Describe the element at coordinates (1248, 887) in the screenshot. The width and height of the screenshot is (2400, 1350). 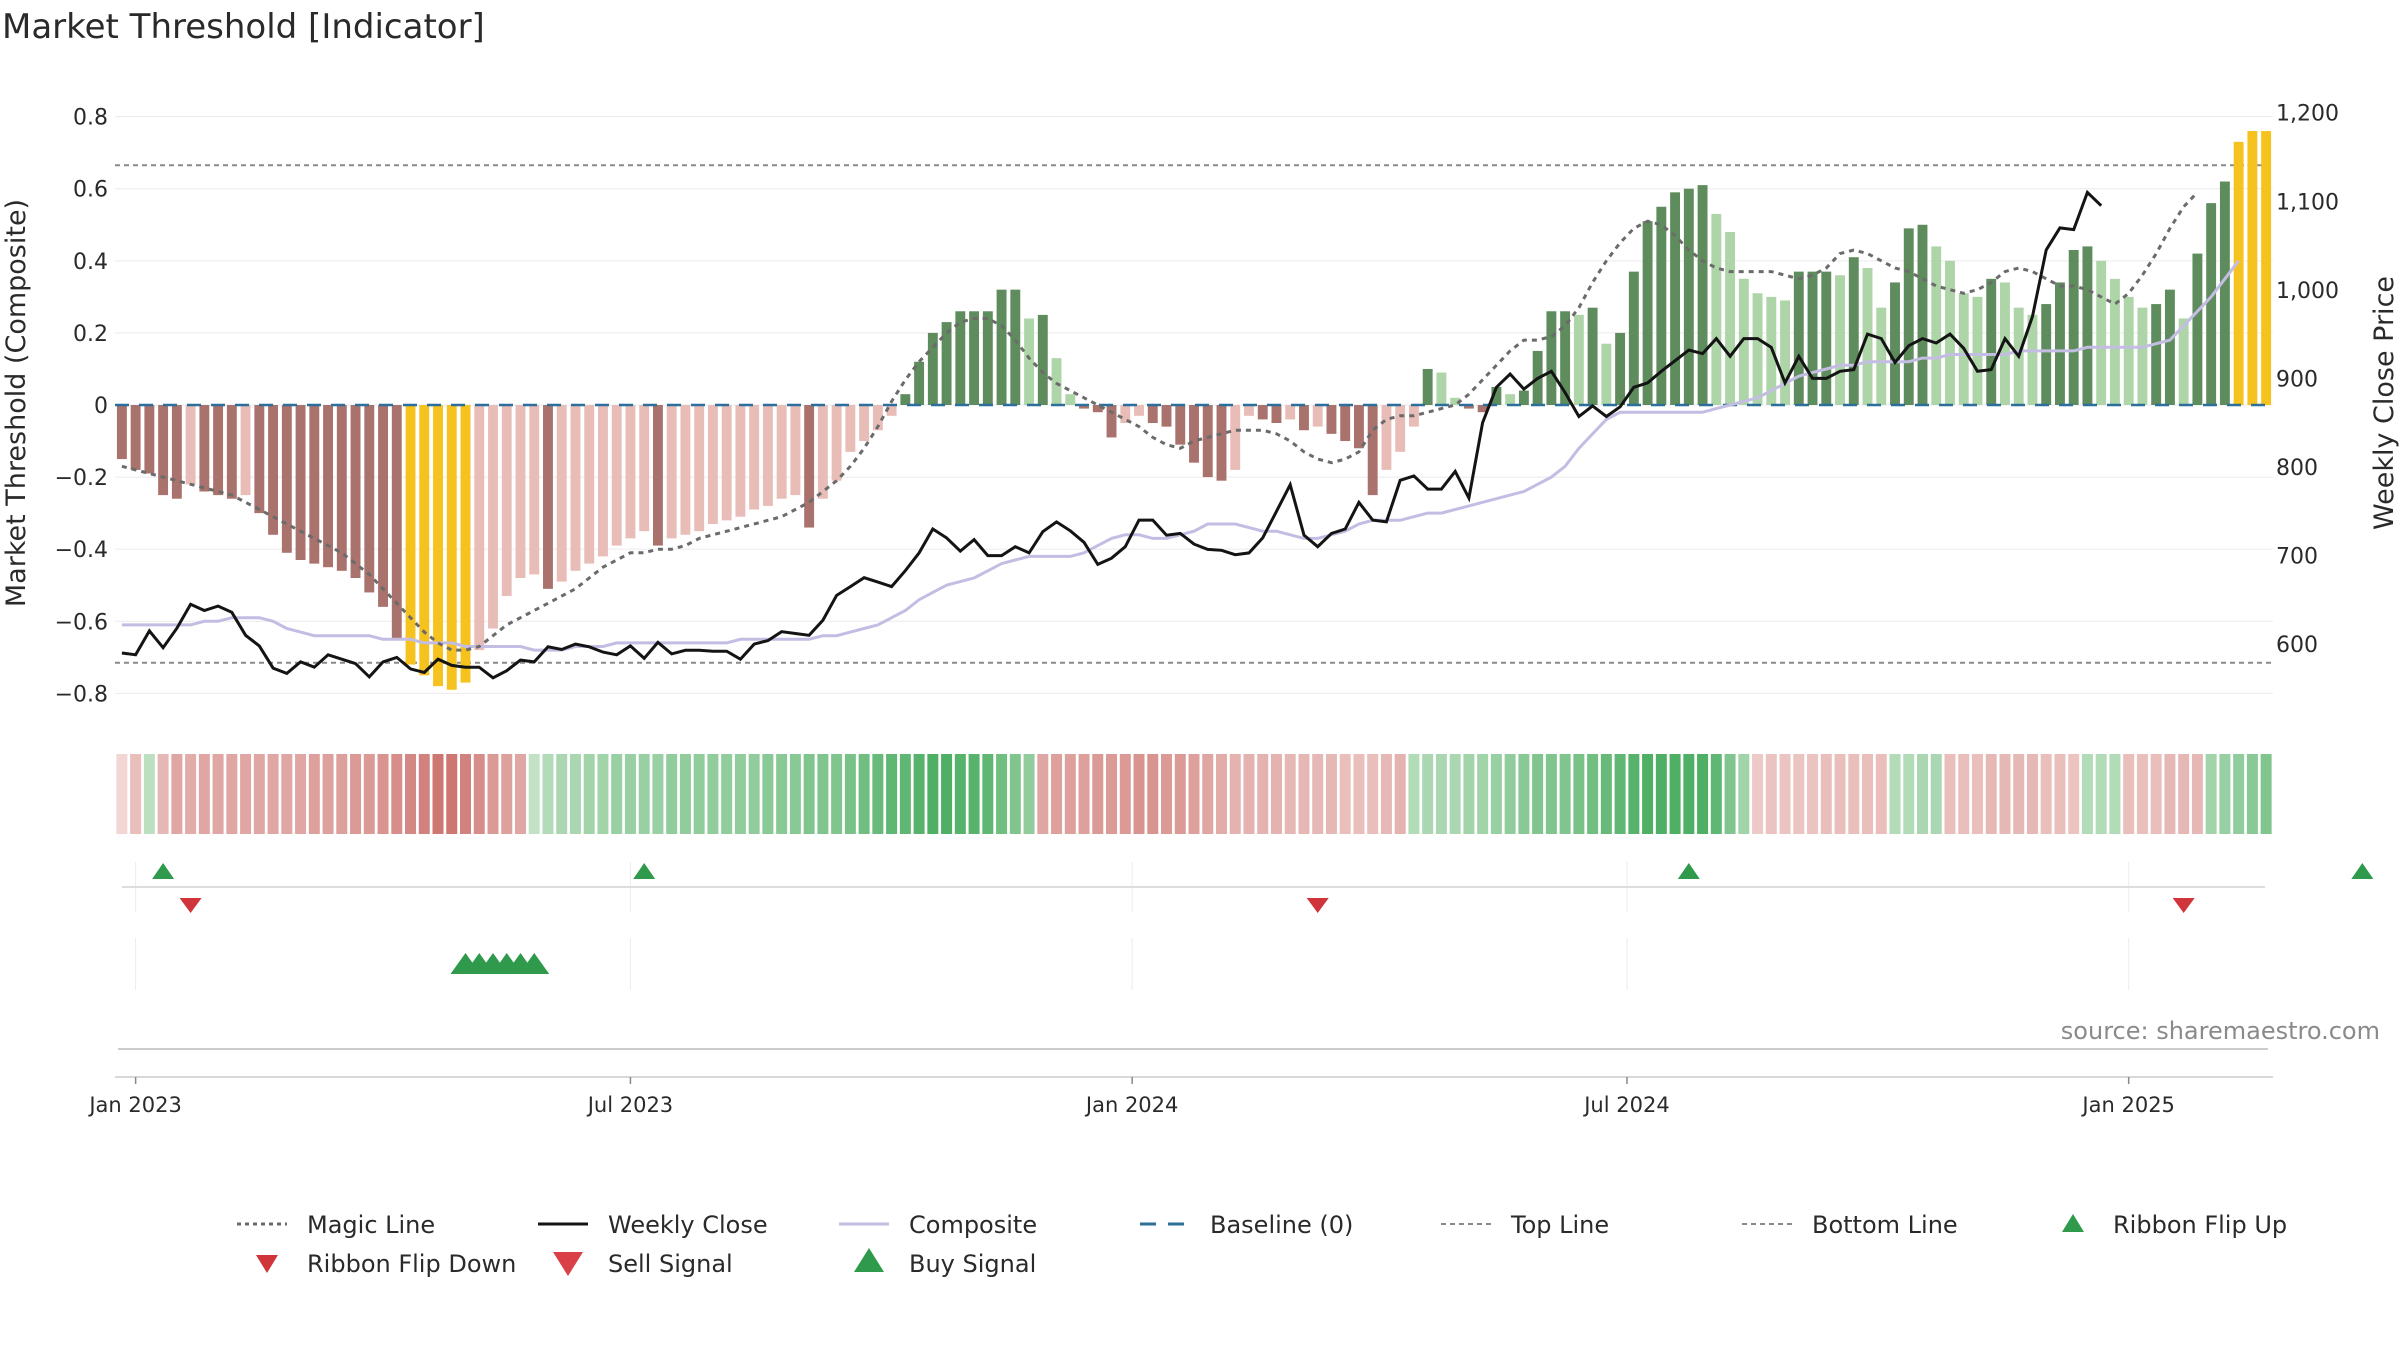
I see `ribbon-flip-panel` at that location.